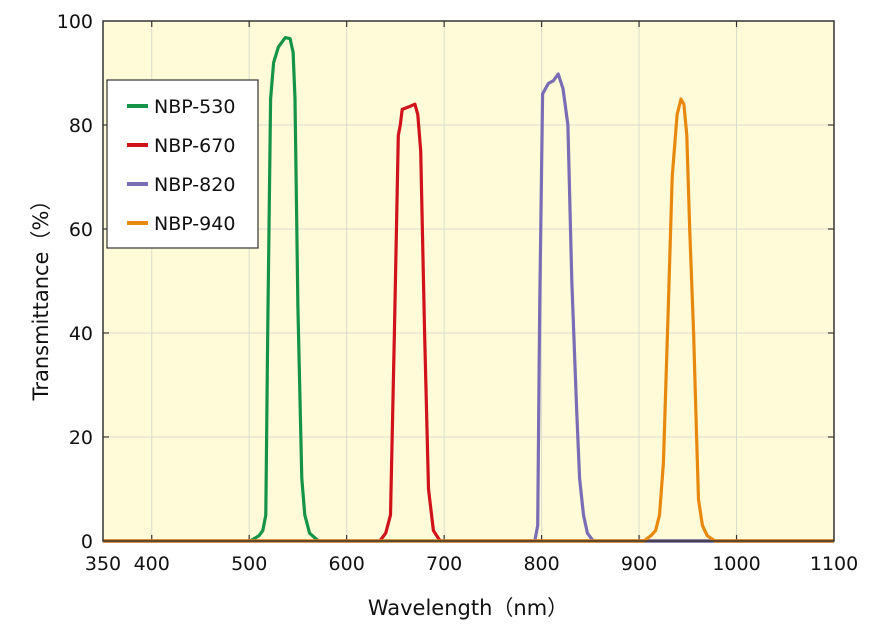 The image size is (880, 644). Describe the element at coordinates (194, 185) in the screenshot. I see `legend-label: NBP-820` at that location.